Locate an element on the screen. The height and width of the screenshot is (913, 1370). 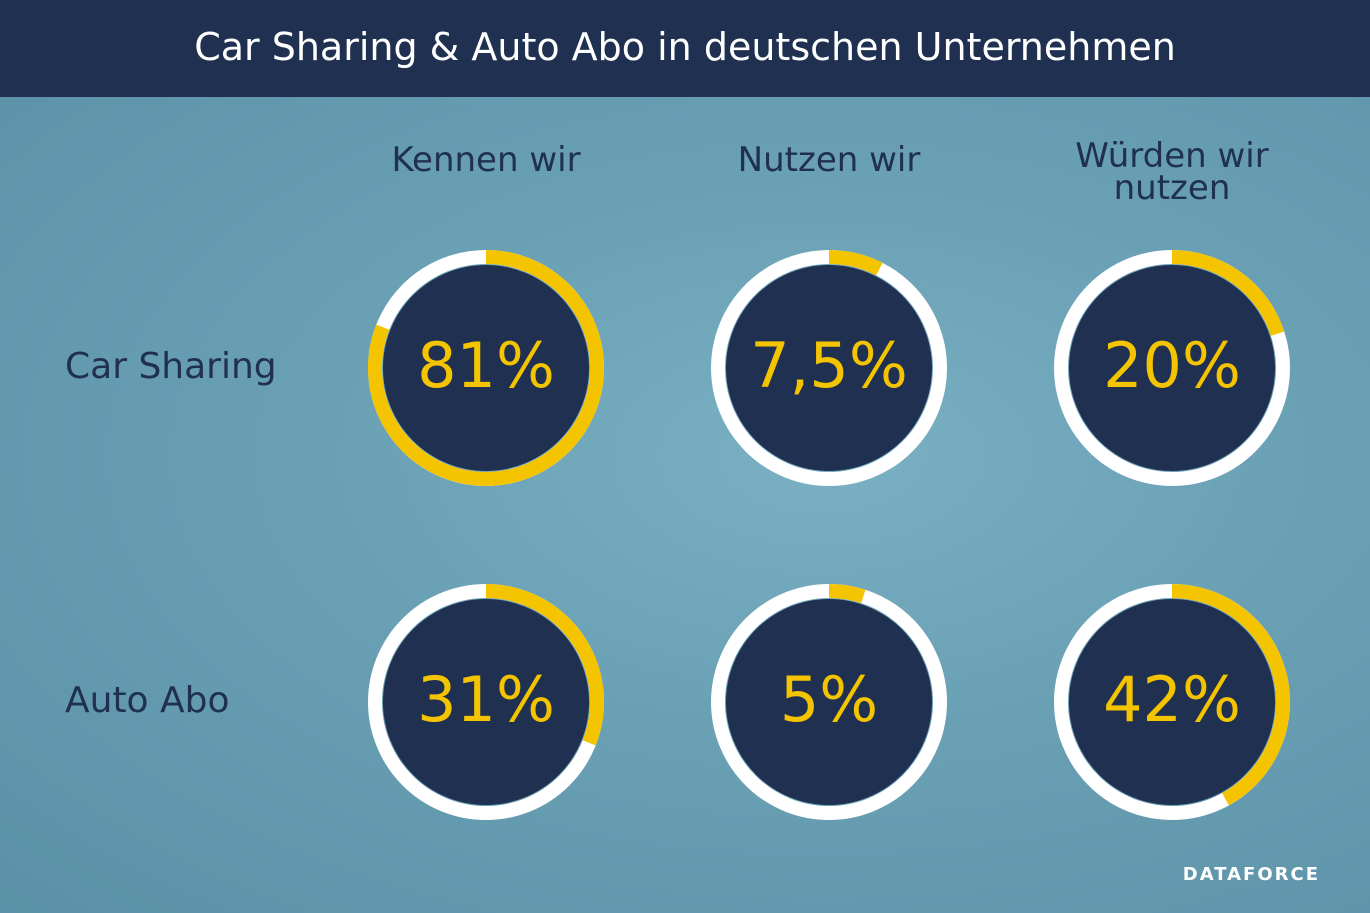
value-label: 42% is located at coordinates (1172, 699).